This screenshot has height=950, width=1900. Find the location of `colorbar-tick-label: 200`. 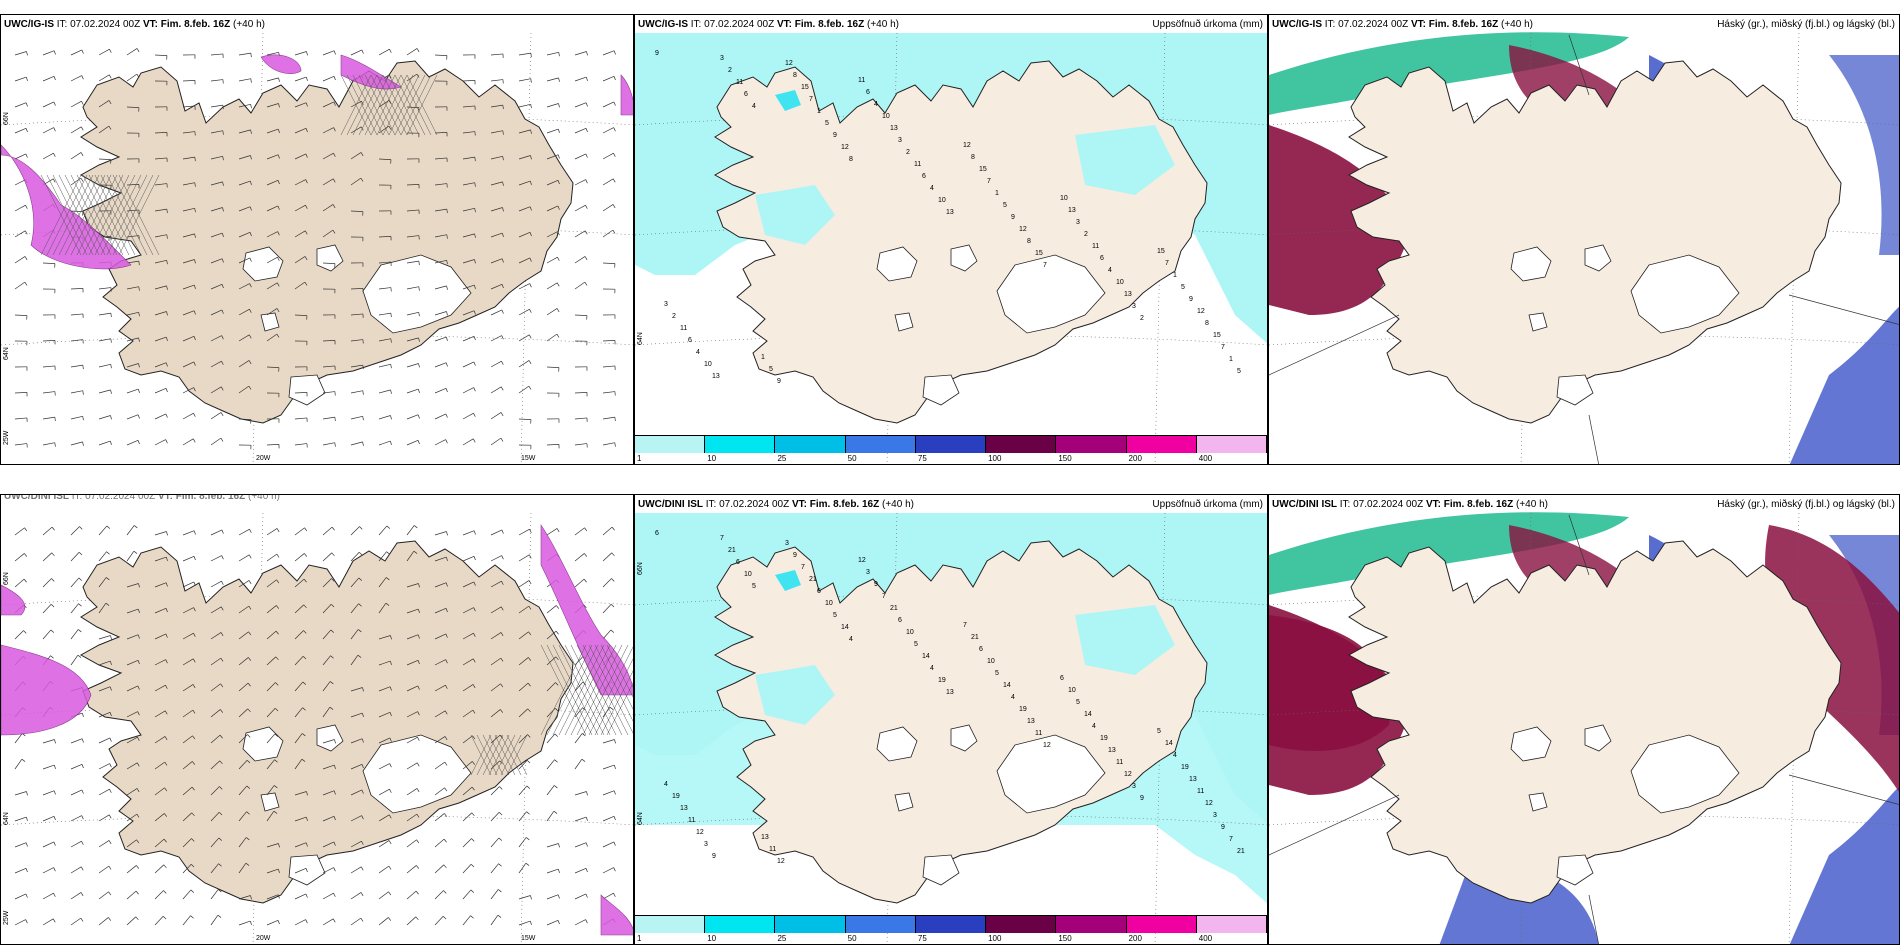

colorbar-tick-label: 200 is located at coordinates (1135, 938).